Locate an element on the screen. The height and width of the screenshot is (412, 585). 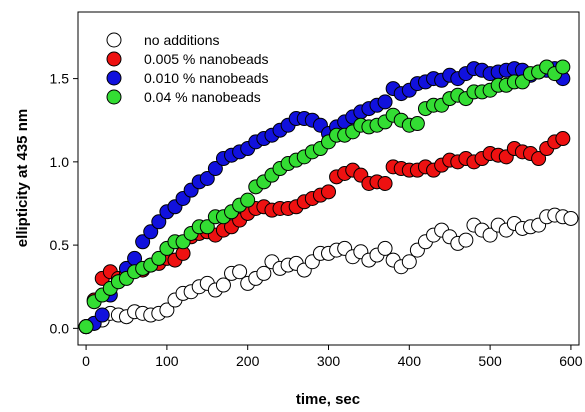
y-tick-label: 1.0 is located at coordinates (60, 162).